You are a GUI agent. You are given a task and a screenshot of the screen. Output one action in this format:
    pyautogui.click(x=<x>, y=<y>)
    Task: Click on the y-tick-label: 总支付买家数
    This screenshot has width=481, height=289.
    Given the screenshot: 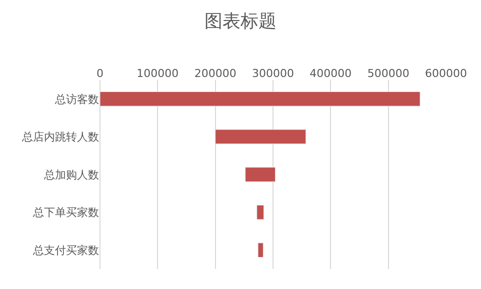 What is the action you would take?
    pyautogui.click(x=65, y=250)
    